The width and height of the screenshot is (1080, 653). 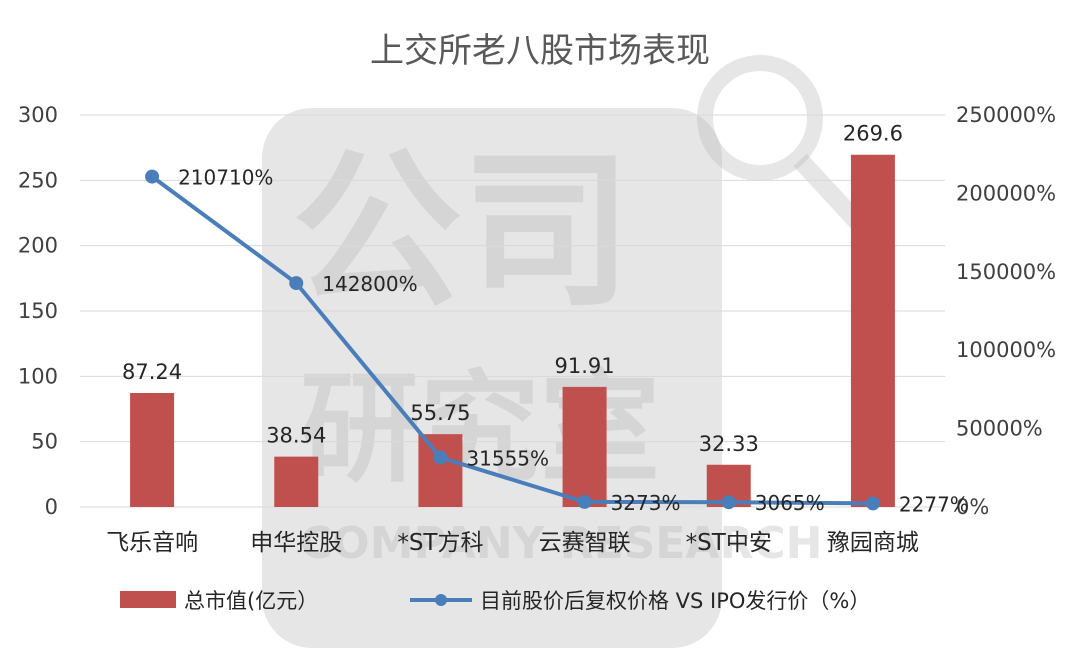 What do you see at coordinates (507, 459) in the screenshot?
I see `line-value-label: 31555%` at bounding box center [507, 459].